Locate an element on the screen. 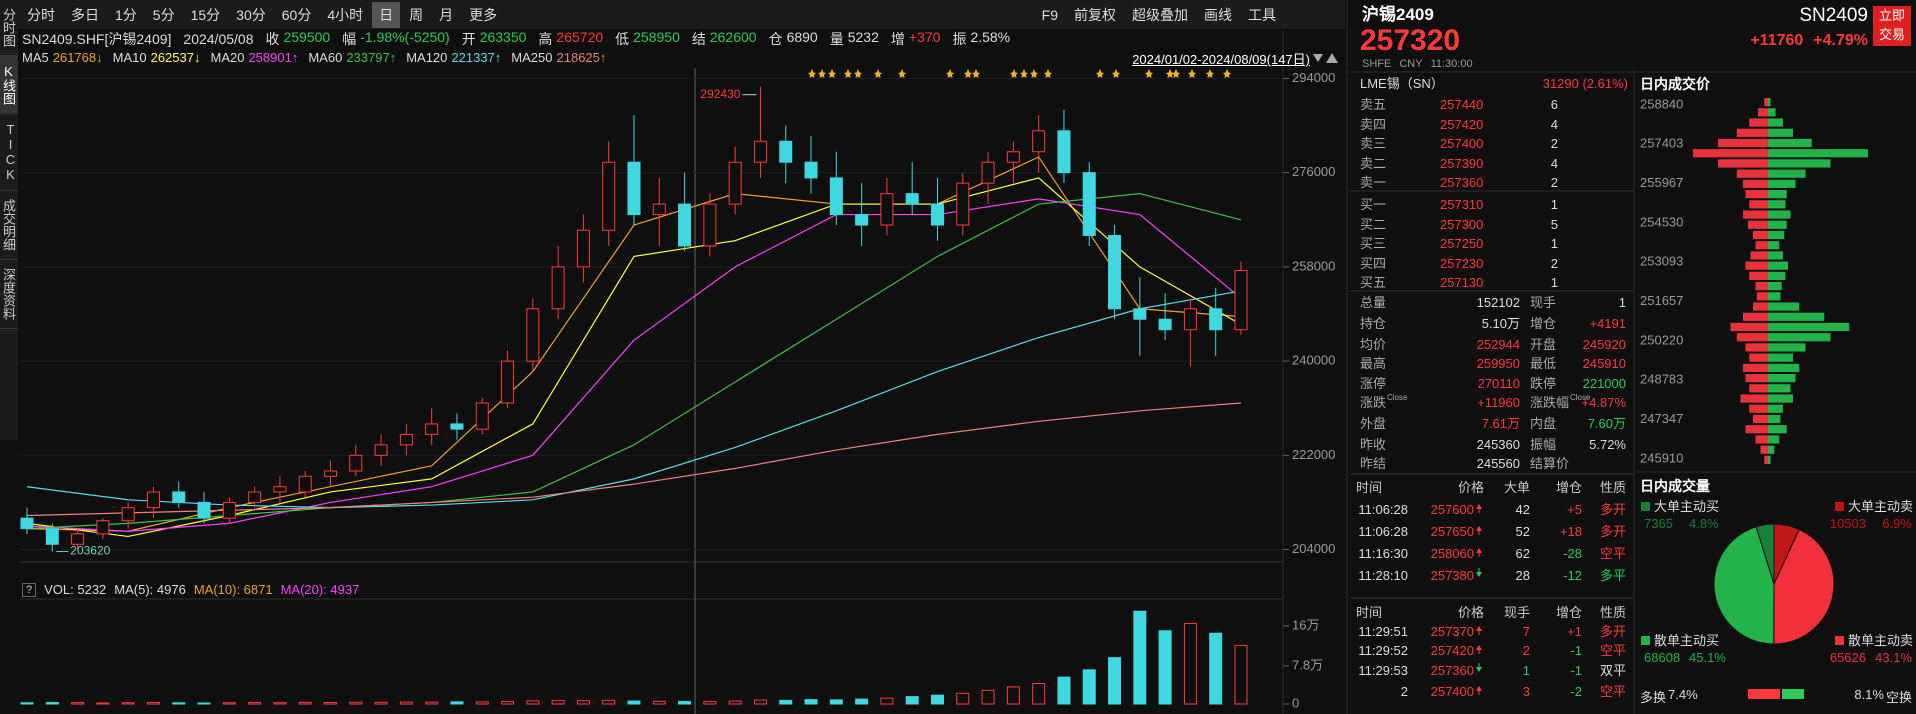 The width and height of the screenshot is (1916, 714). period-tab: 4小时 is located at coordinates (345, 14).